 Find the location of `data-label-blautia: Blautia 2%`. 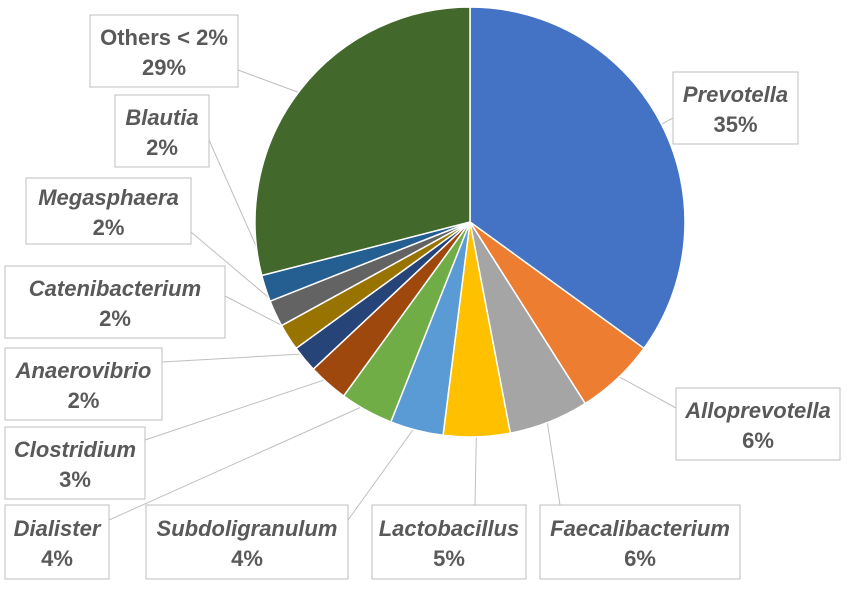

data-label-blautia: Blautia 2% is located at coordinates (162, 131).